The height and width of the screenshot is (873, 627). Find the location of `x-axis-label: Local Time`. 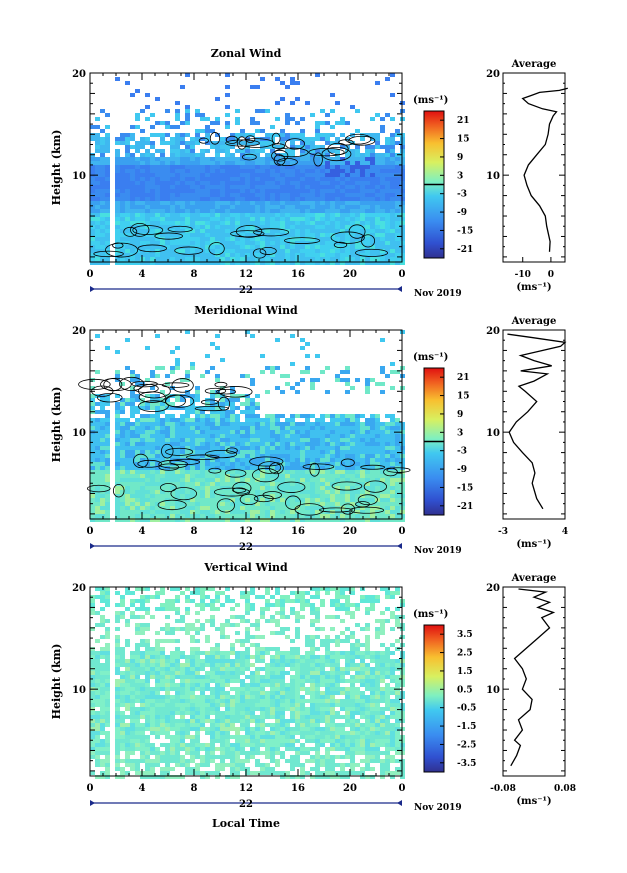

x-axis-label: Local Time is located at coordinates (246, 823).